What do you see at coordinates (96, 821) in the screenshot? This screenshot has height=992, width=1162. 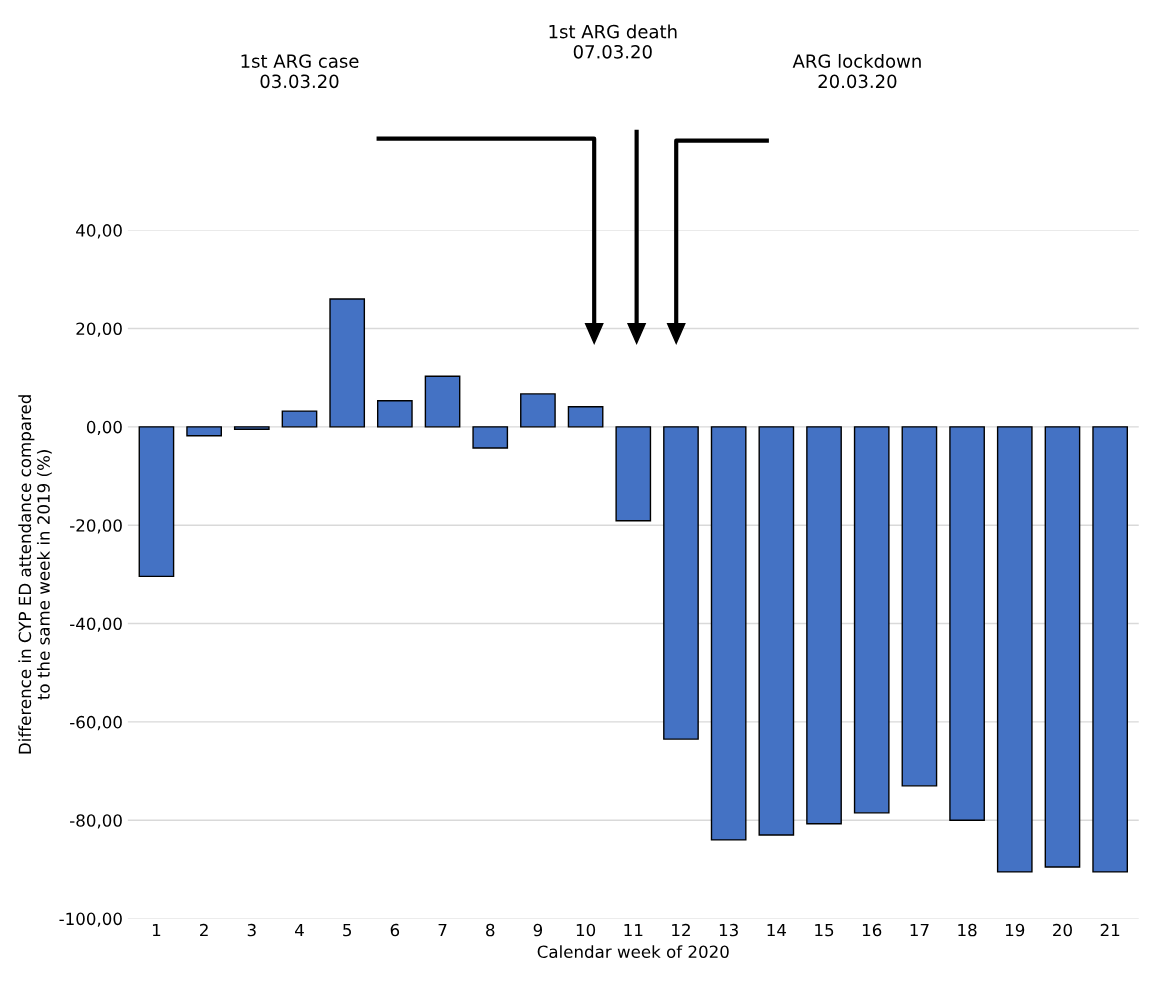 I see `y-tick-label: -80,00` at bounding box center [96, 821].